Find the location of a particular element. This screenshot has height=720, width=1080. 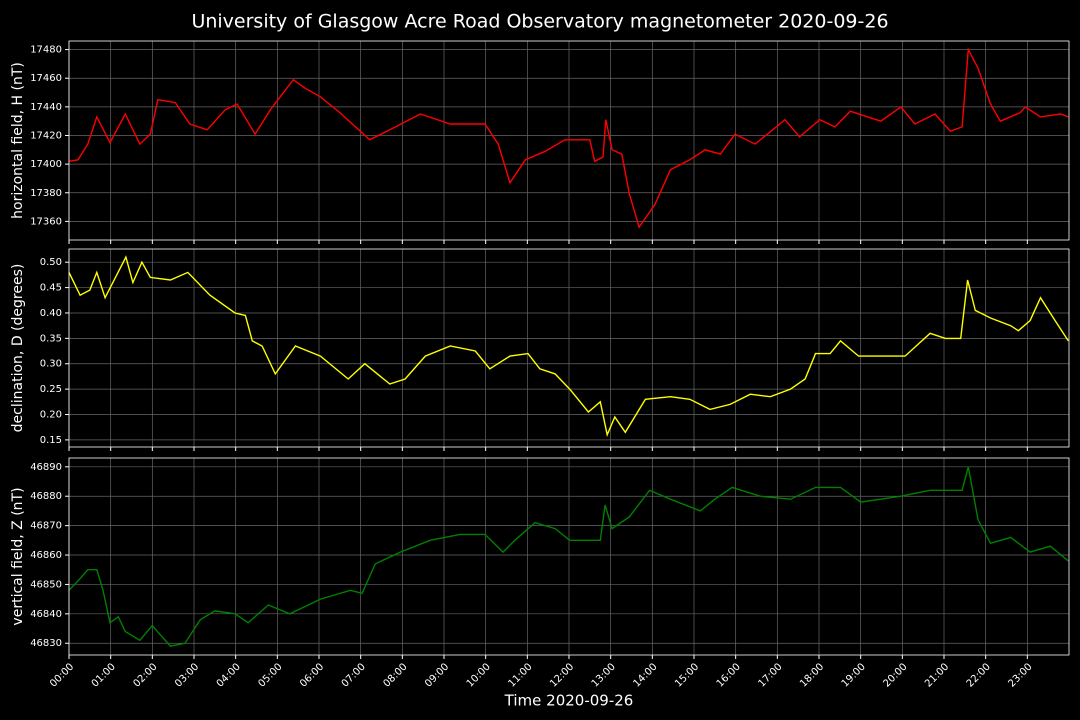

y-tick-label: 46830 is located at coordinates (46, 643).